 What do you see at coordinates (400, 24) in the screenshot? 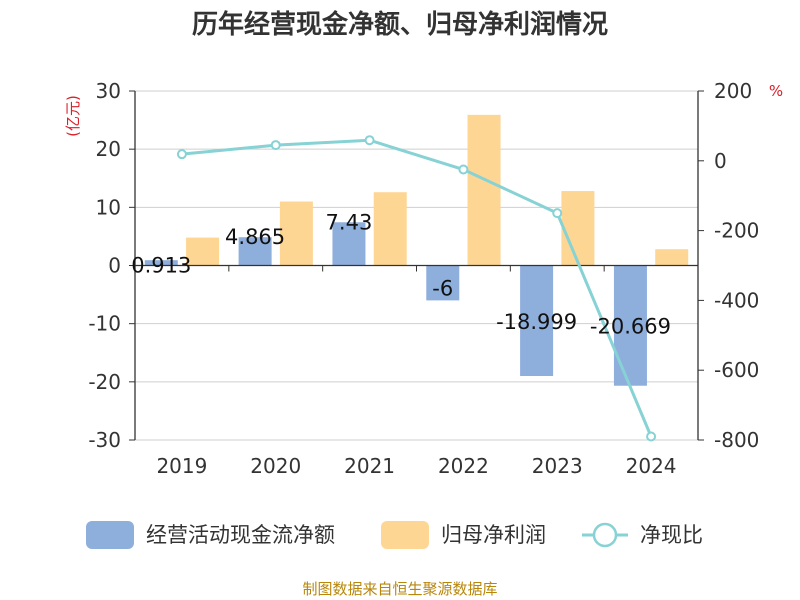
I see `chart-title: 历年经营现金净额、归母净利润情况` at bounding box center [400, 24].